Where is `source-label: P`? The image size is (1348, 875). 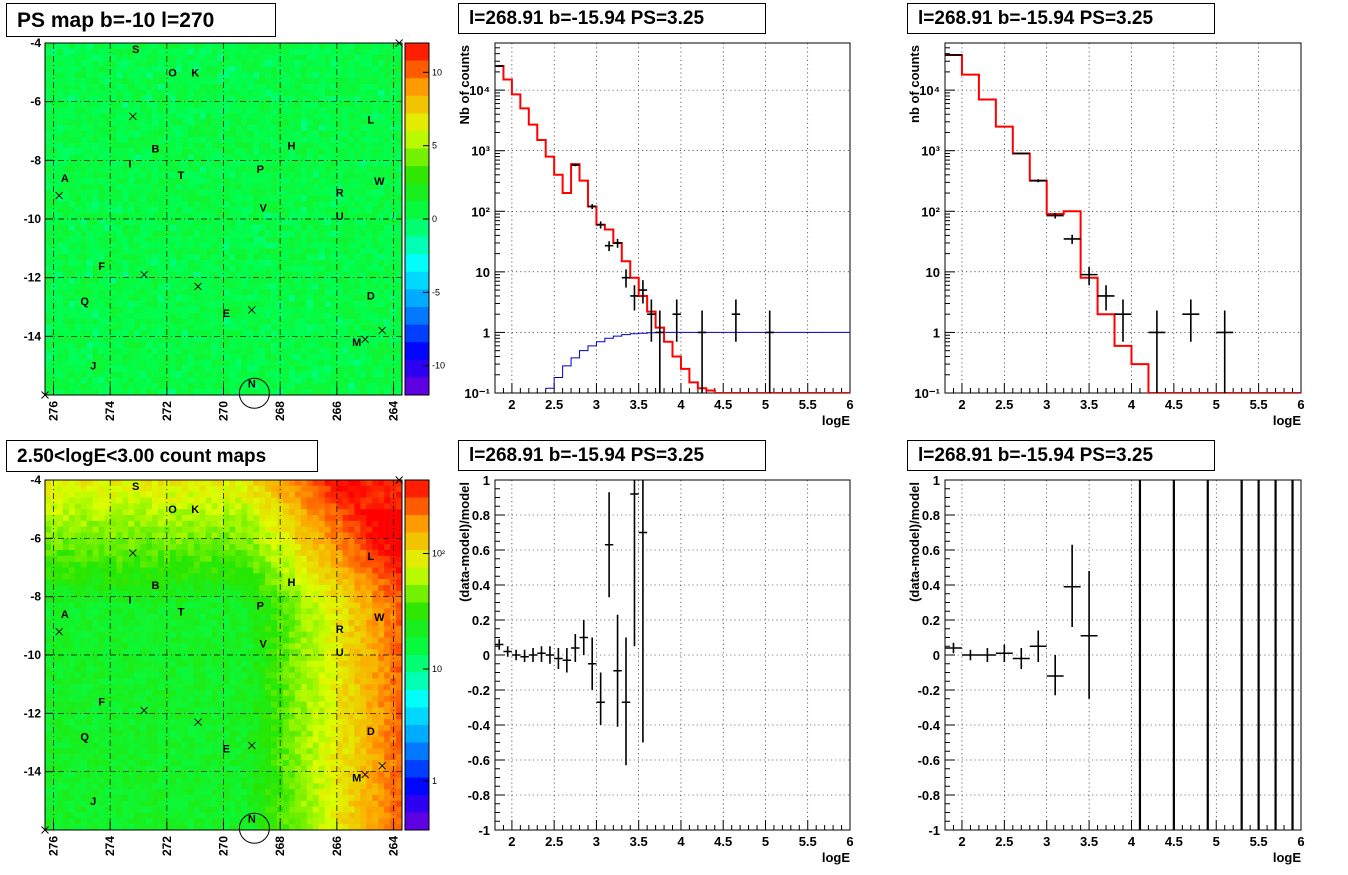
source-label: P is located at coordinates (260, 606).